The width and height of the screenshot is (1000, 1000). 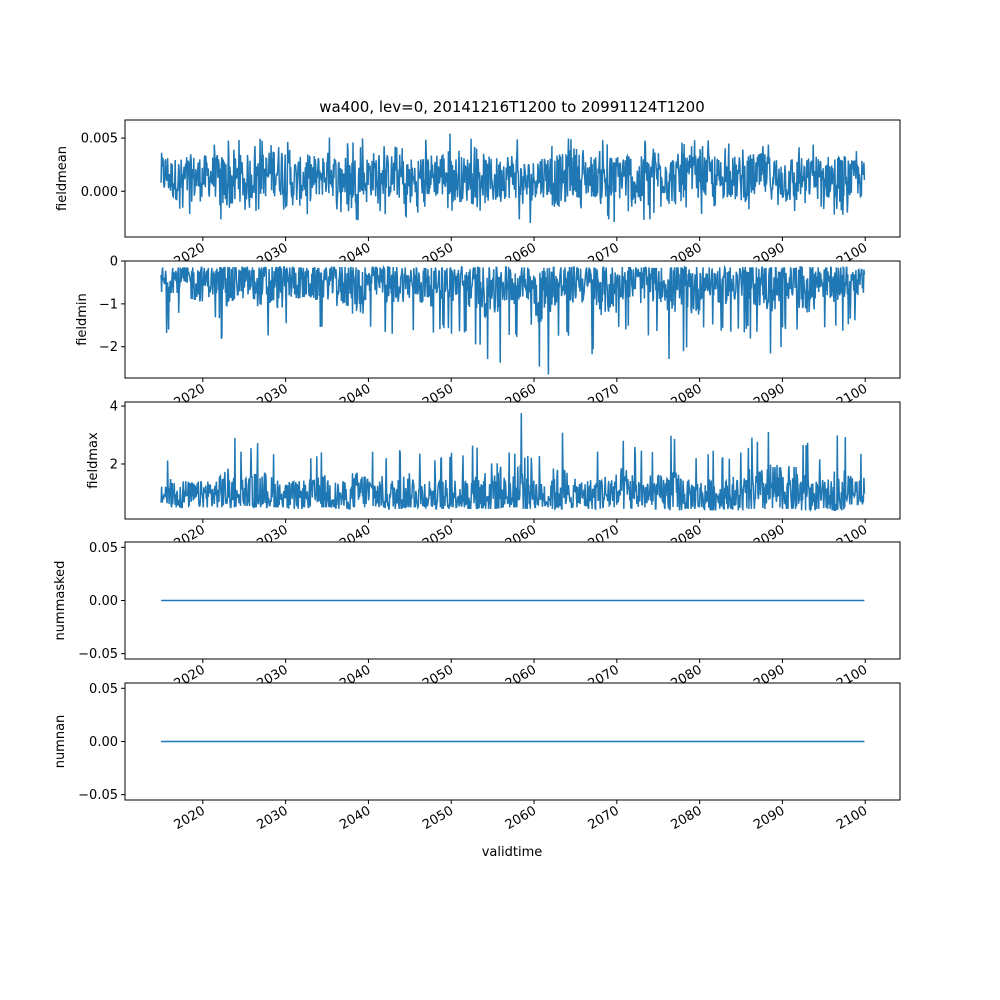 I want to click on y-axis-label: fieldmean, so click(x=62, y=178).